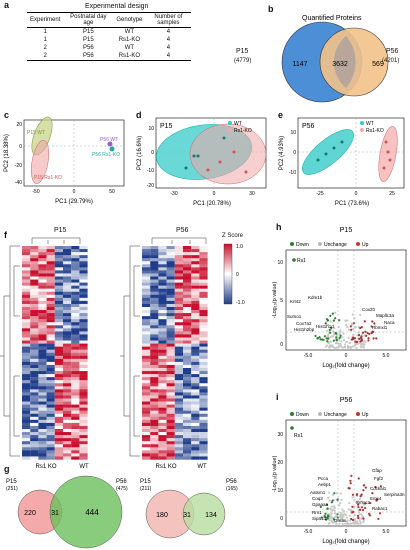 The image size is (410, 550). Describe the element at coordinates (7, 5) in the screenshot. I see `panel-label-a: a` at that location.